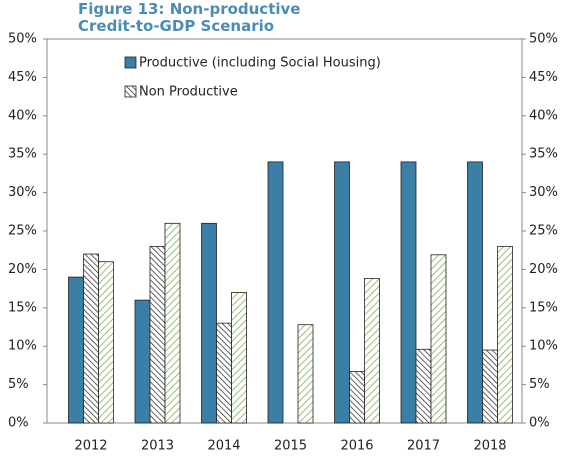 The width and height of the screenshot is (575, 459). I want to click on y-tick-label: 50%, so click(22, 39).